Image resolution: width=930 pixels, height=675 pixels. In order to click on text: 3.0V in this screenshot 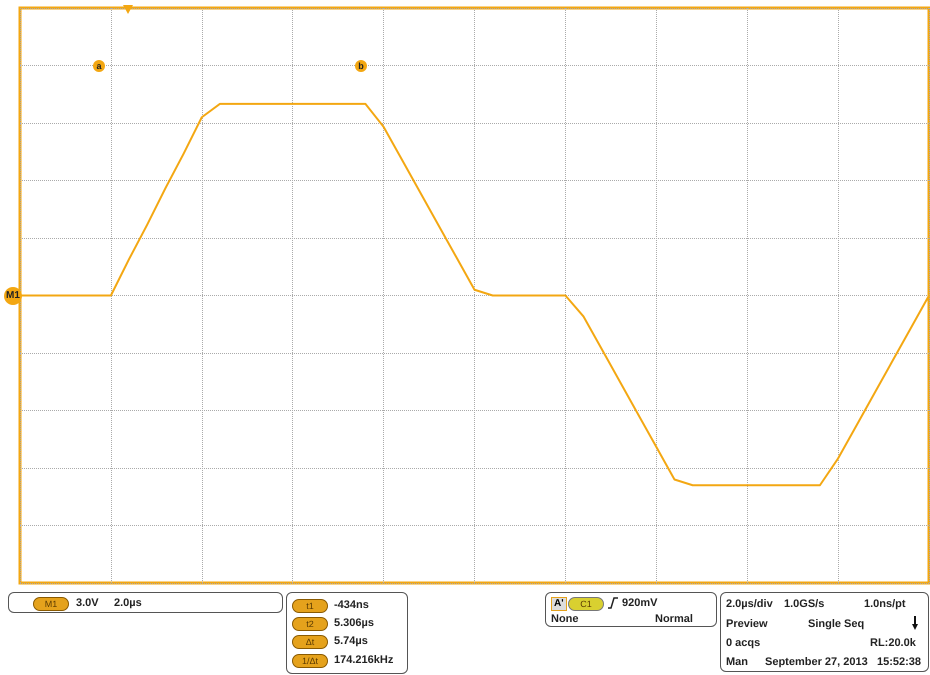, I will do `click(87, 603)`.